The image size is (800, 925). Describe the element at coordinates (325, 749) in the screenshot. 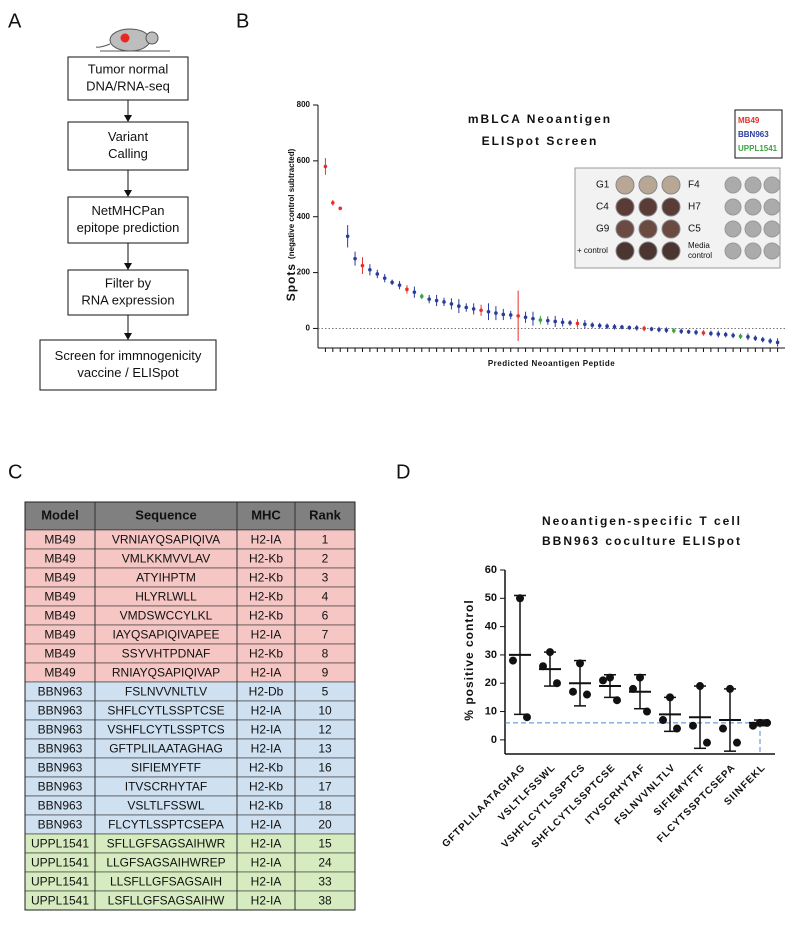

I see `table-cell: 13` at that location.